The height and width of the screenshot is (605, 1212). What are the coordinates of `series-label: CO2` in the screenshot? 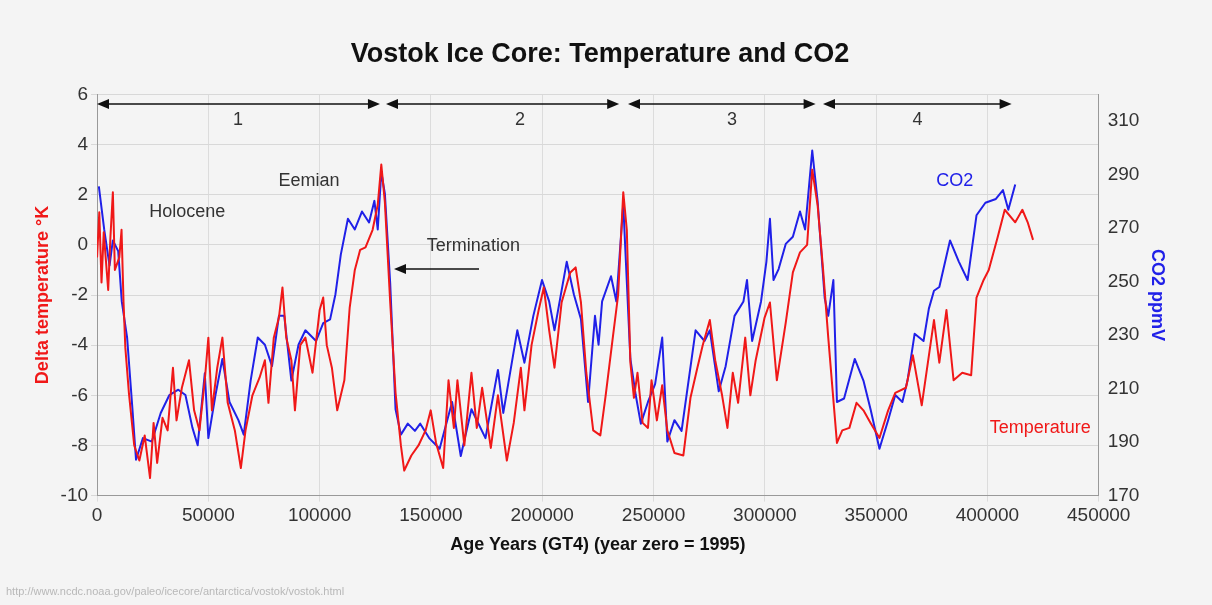 It's located at (955, 179).